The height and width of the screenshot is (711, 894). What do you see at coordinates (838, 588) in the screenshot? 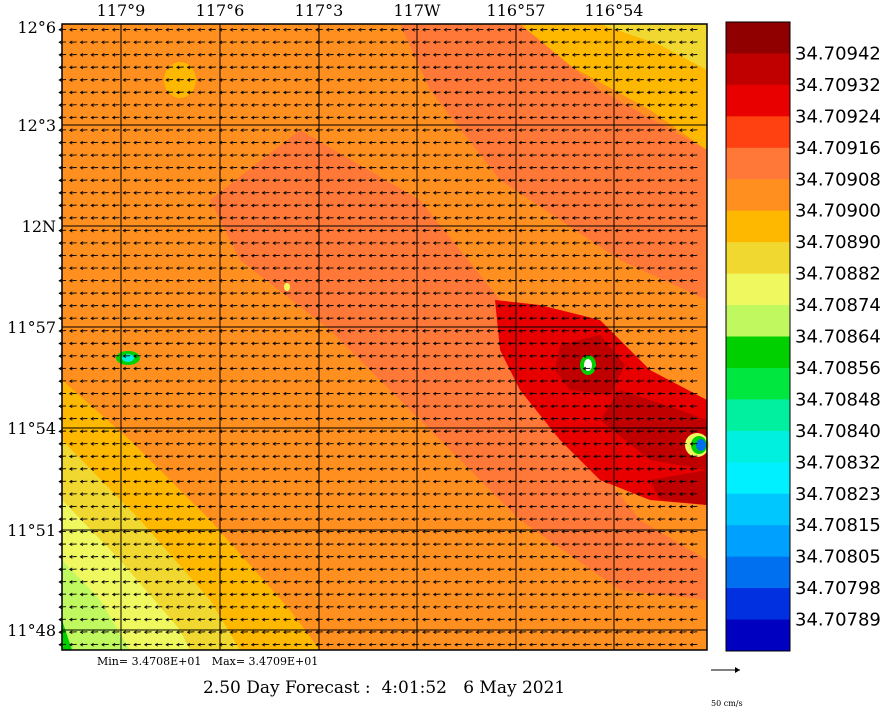
I see `colorbar-label: 34.70798` at bounding box center [838, 588].